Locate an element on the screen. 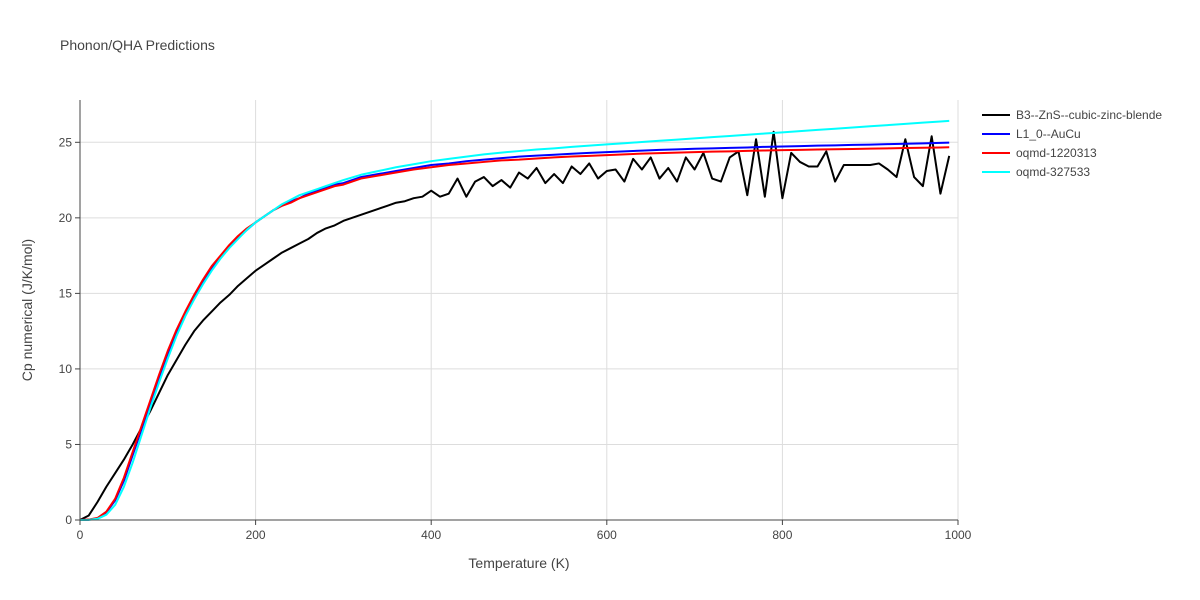 The height and width of the screenshot is (600, 1200). x-axis-title: Temperature (K) is located at coordinates (518, 563).